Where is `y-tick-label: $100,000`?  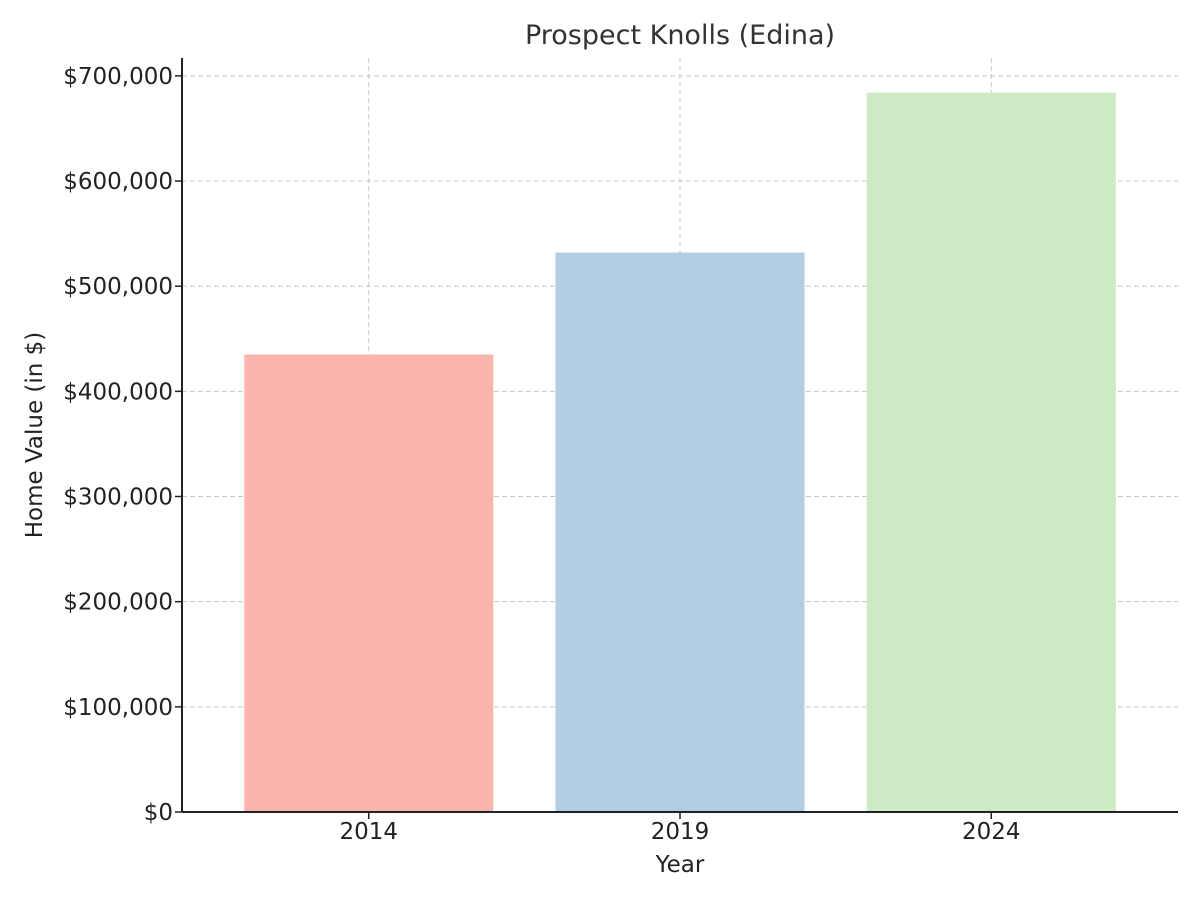 y-tick-label: $100,000 is located at coordinates (118, 708).